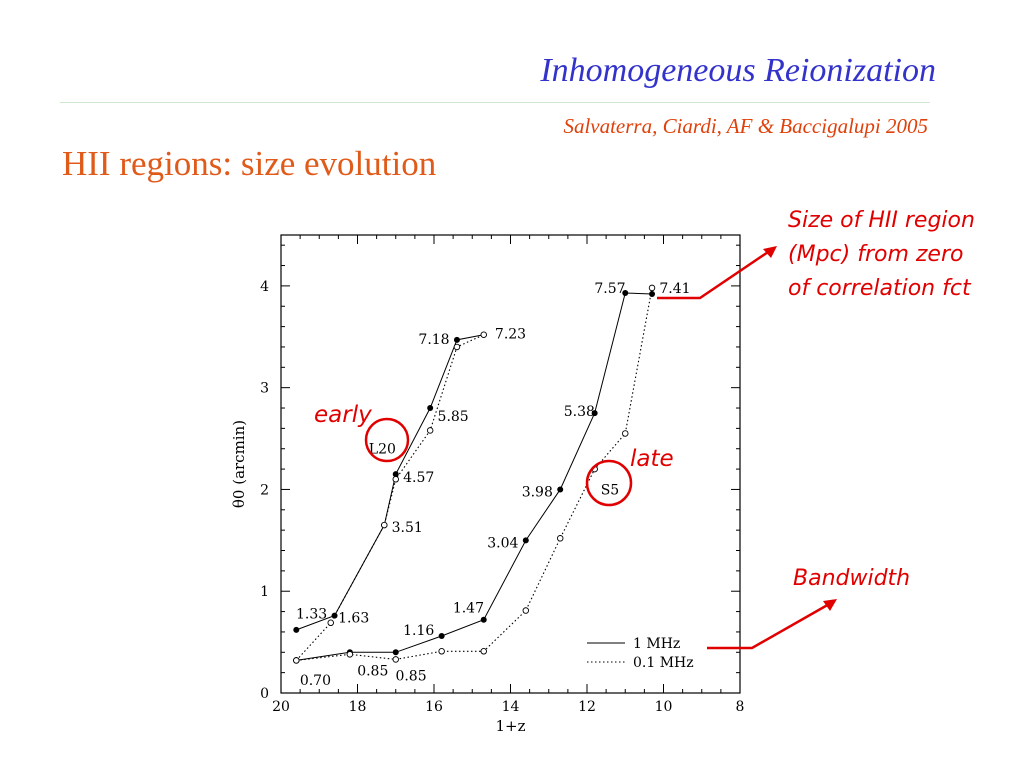 This screenshot has width=1024, height=768. Describe the element at coordinates (387, 440) in the screenshot. I see `early-circle` at that location.